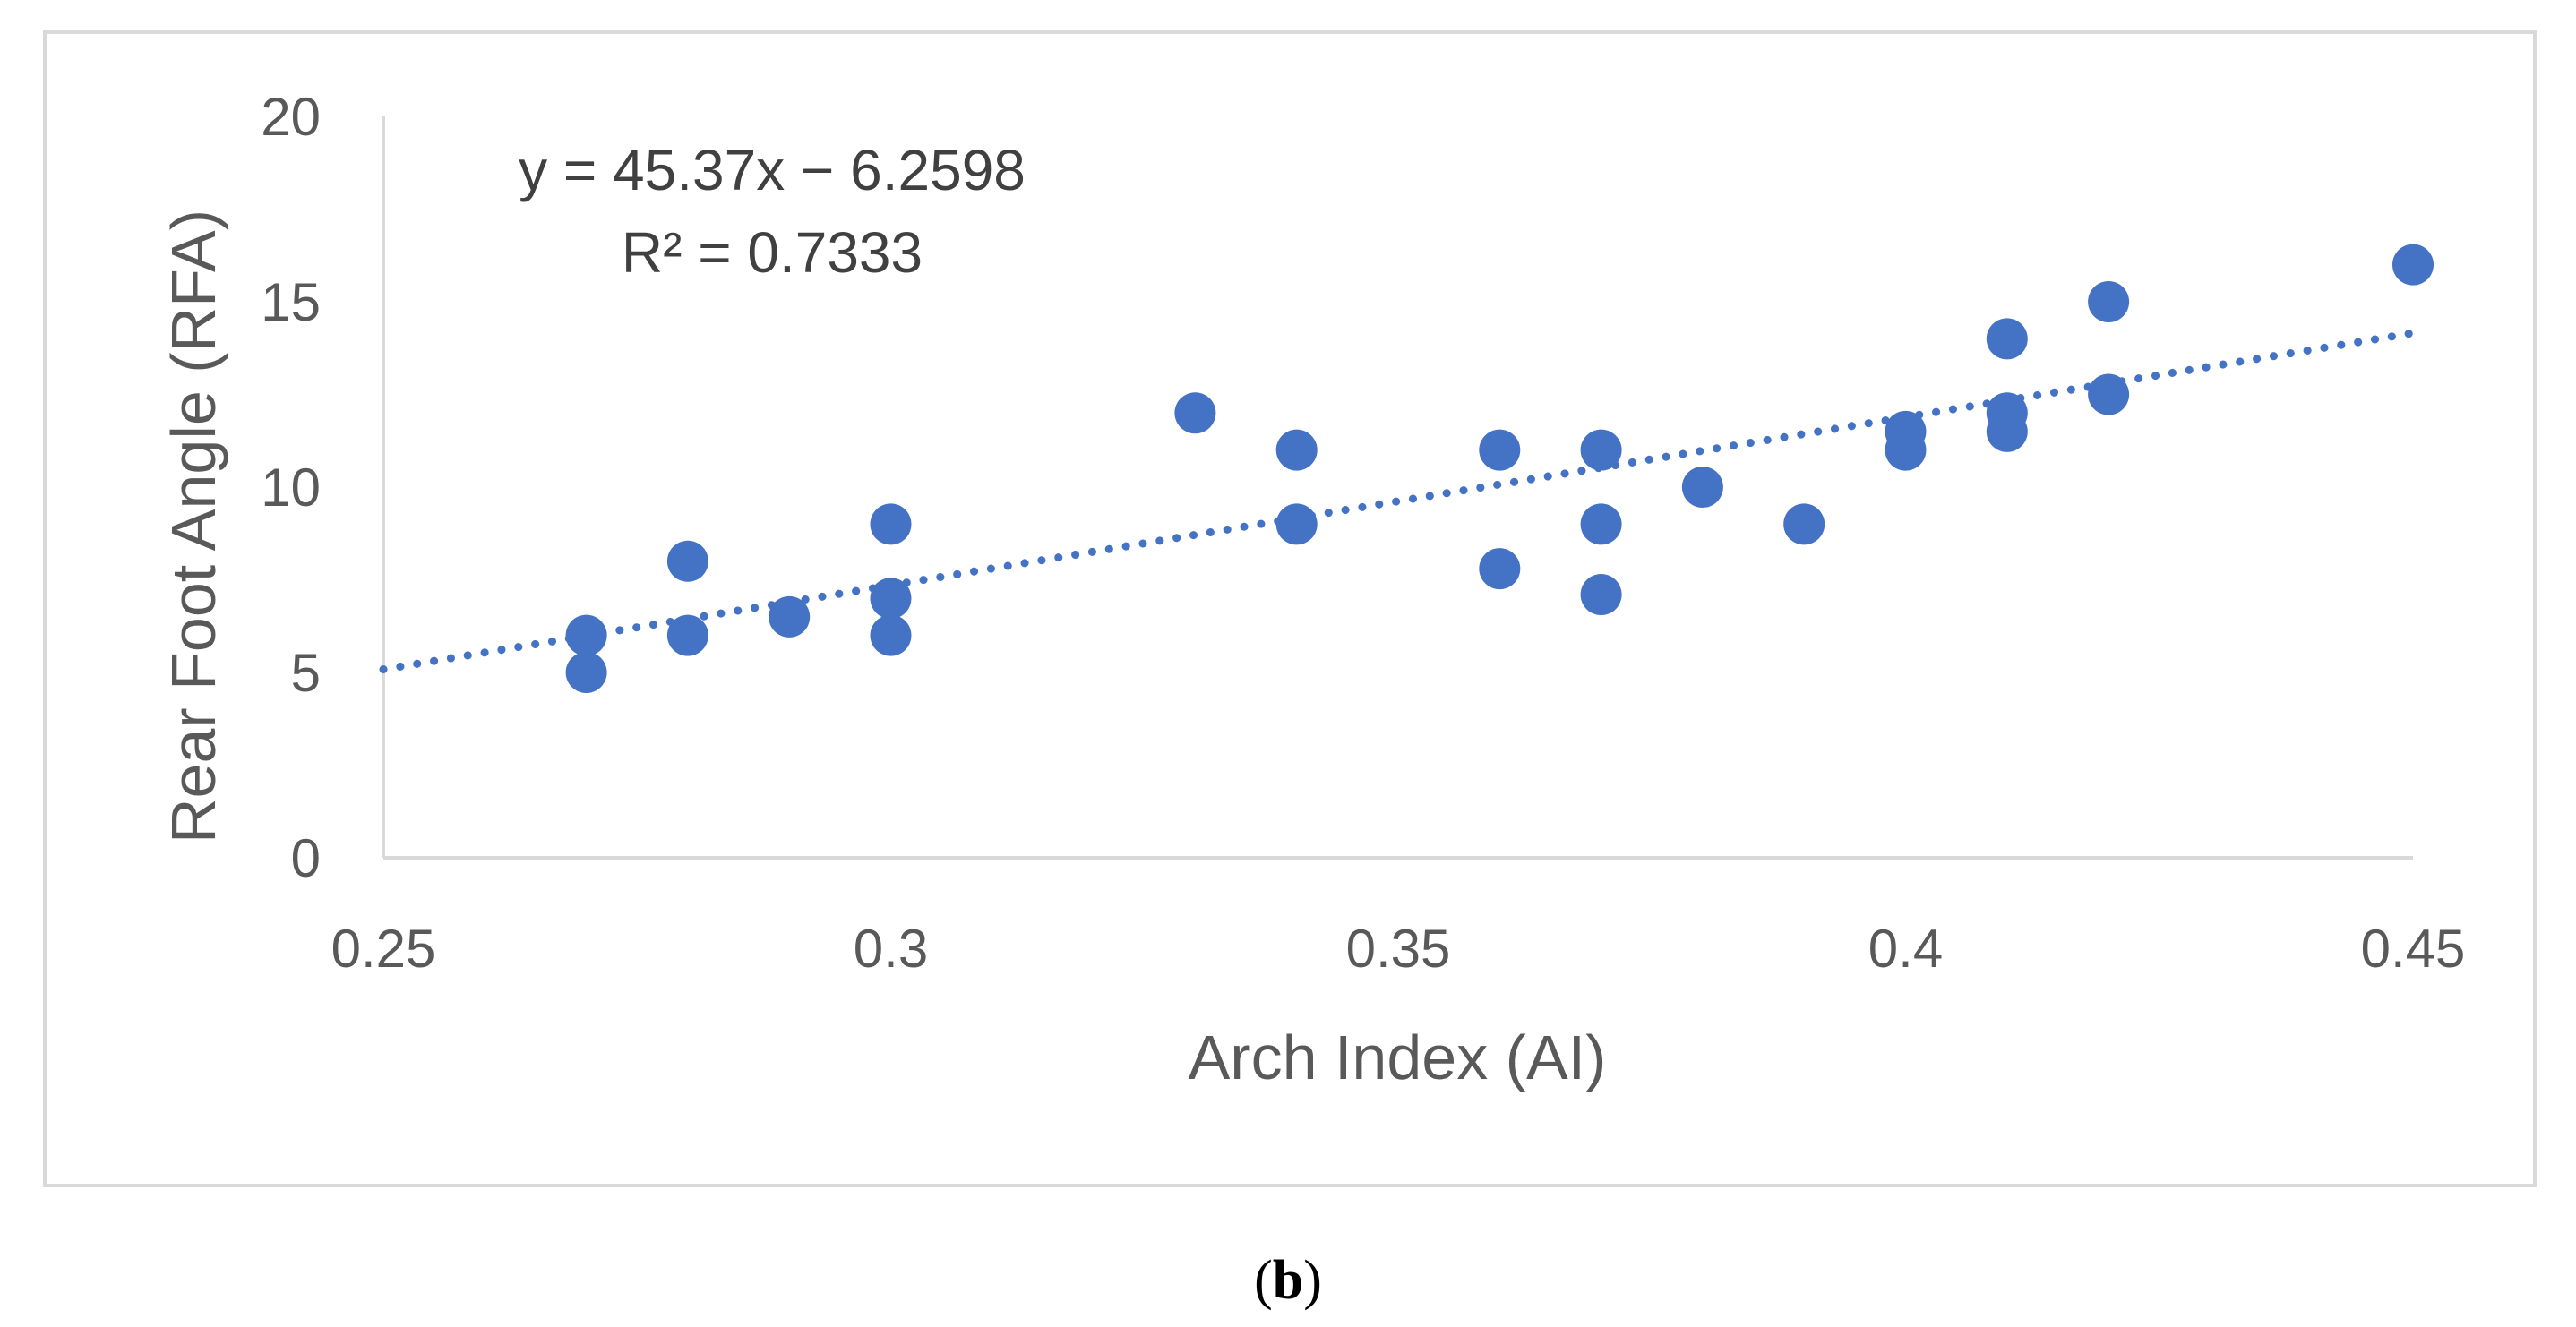 The image size is (2576, 1327). I want to click on x-tick-label: 0.35, so click(1398, 949).